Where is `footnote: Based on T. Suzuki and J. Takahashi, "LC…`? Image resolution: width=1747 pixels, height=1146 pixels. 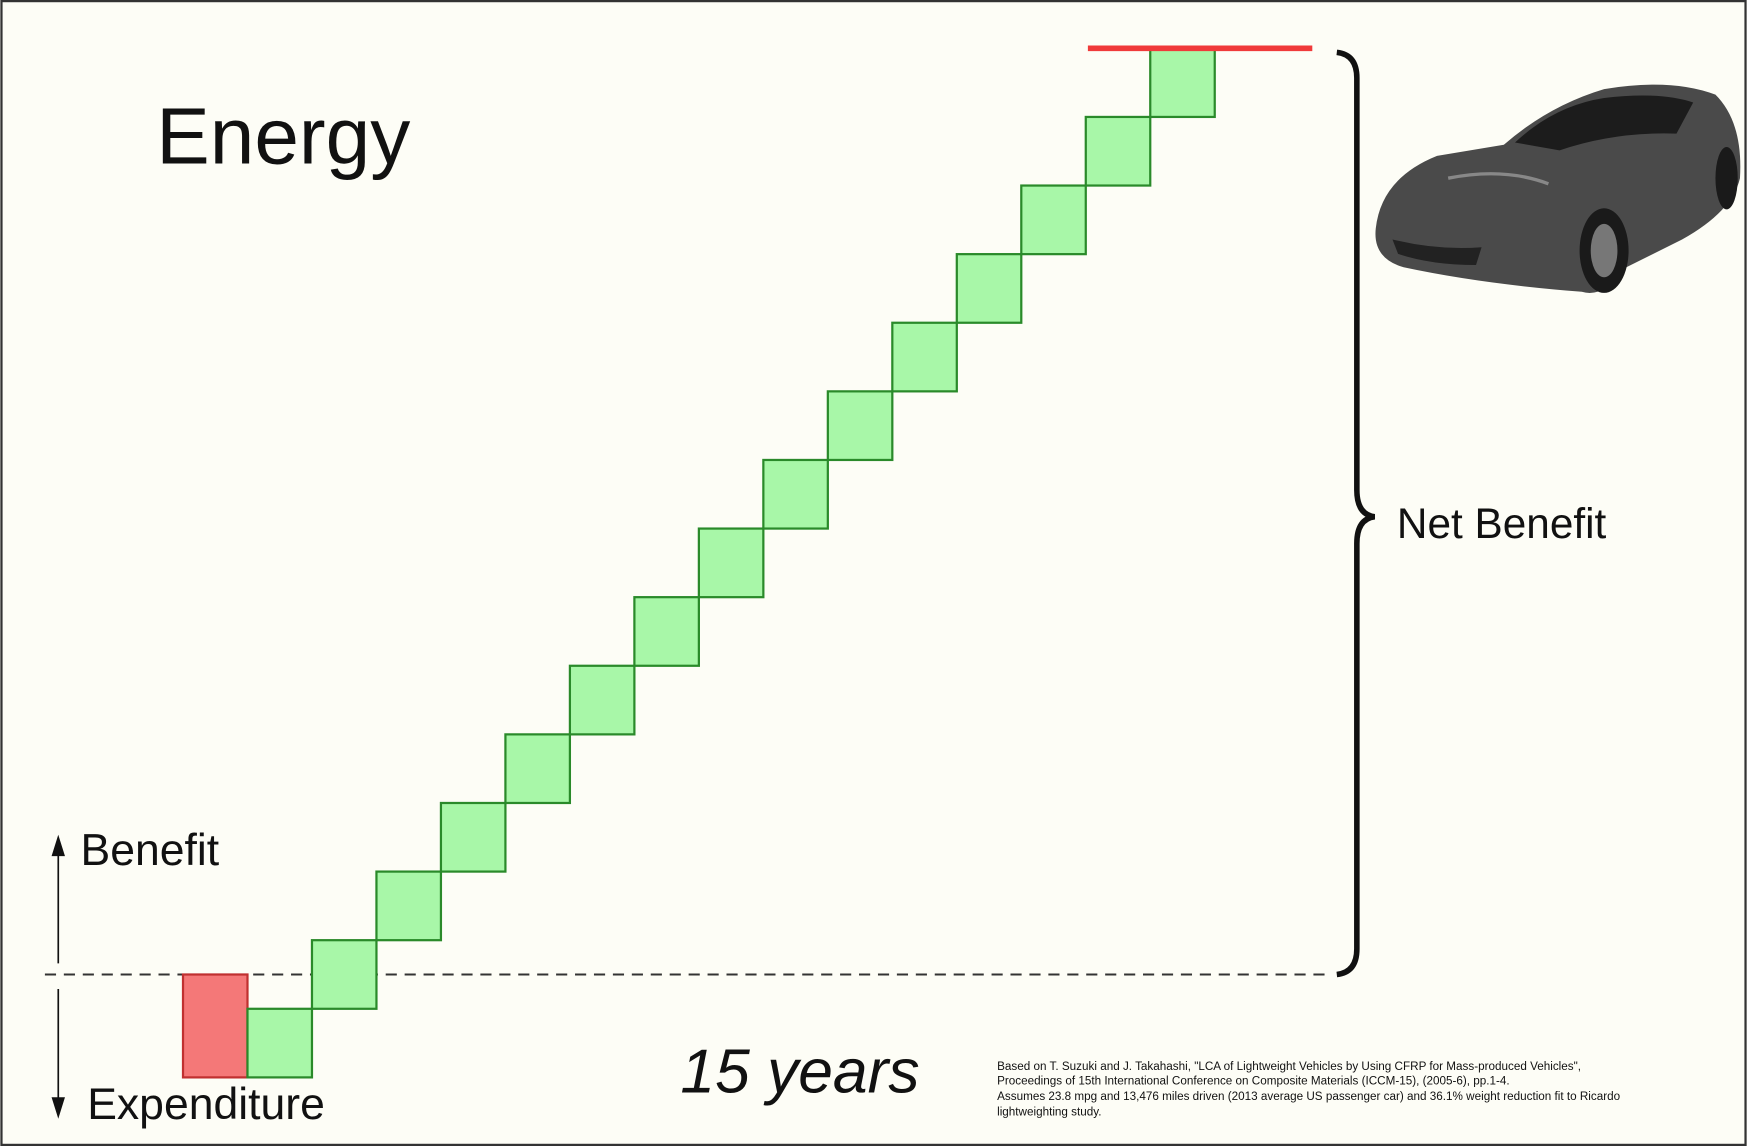
footnote: Based on T. Suzuki and J. Takahashi, "LC… is located at coordinates (1309, 1089).